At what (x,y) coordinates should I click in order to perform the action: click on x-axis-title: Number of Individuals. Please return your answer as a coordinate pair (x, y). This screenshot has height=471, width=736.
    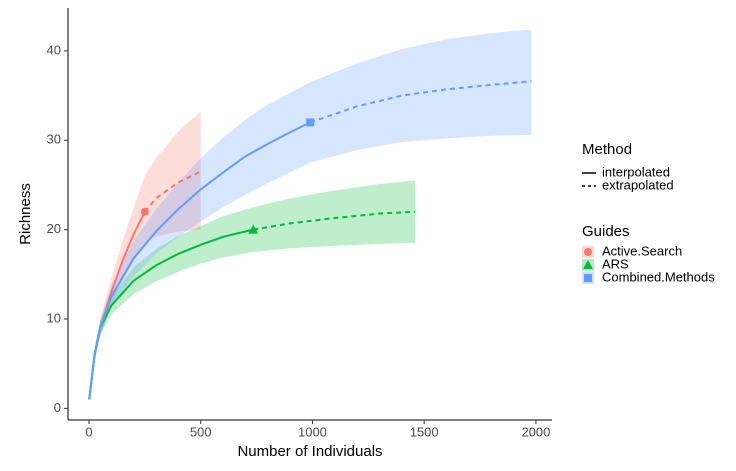
    Looking at the image, I should click on (309, 451).